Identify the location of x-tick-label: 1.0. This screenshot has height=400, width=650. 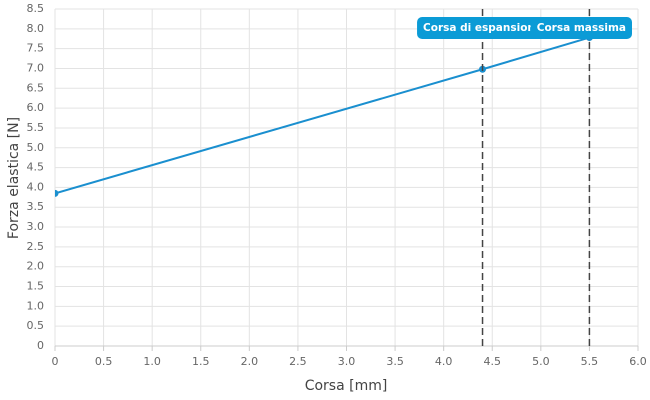
(152, 361).